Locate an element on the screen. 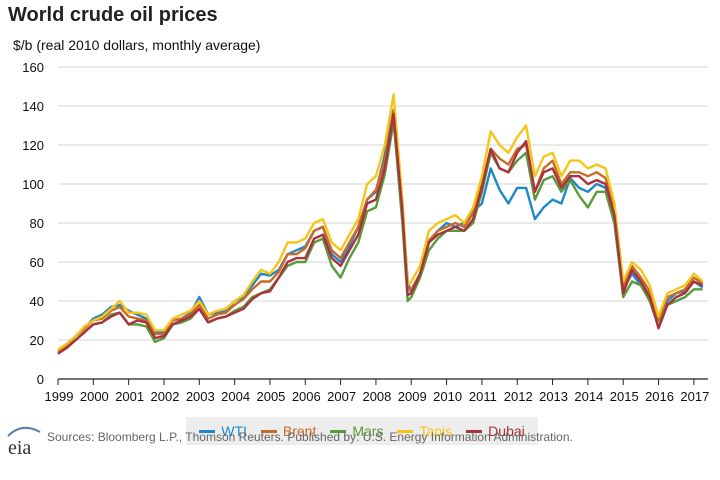 The height and width of the screenshot is (480, 720). x-tick-label: 2016 is located at coordinates (659, 396).